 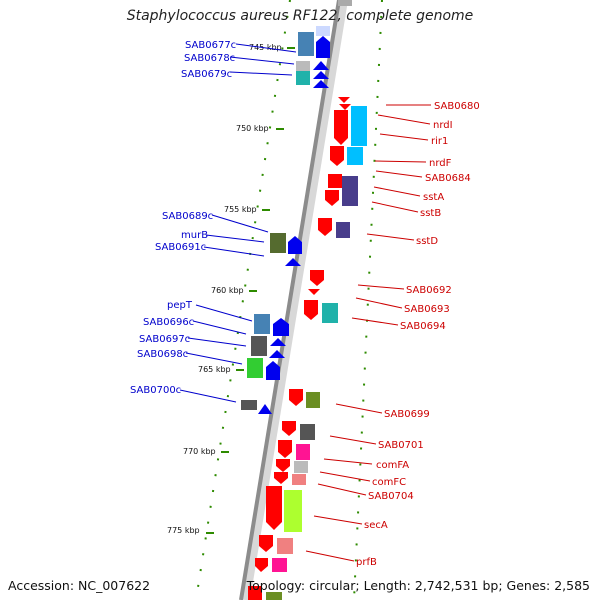 I want to click on gene-label: SAB0691c, so click(x=180, y=247).